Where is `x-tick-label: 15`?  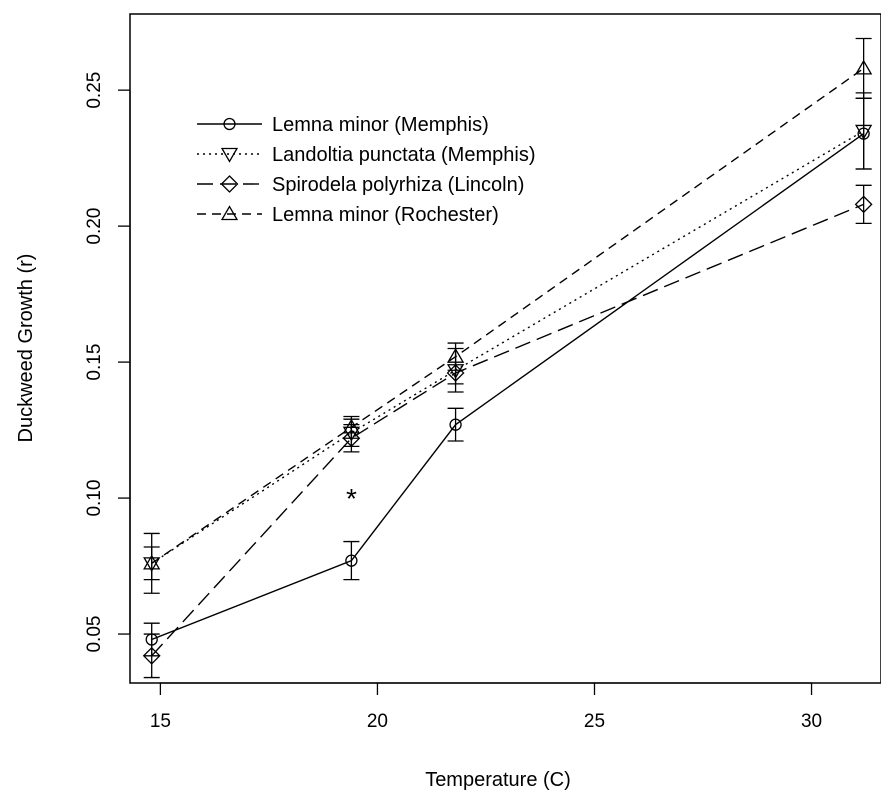
x-tick-label: 15 is located at coordinates (160, 721).